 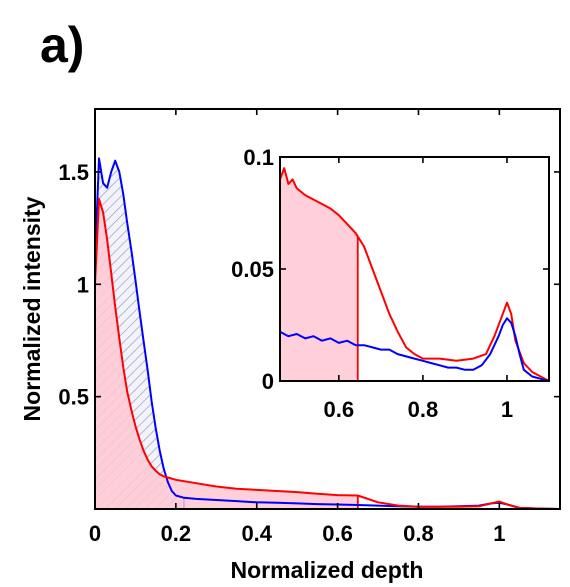 I want to click on inset-y-tick-label: 0.1, so click(x=258, y=157).